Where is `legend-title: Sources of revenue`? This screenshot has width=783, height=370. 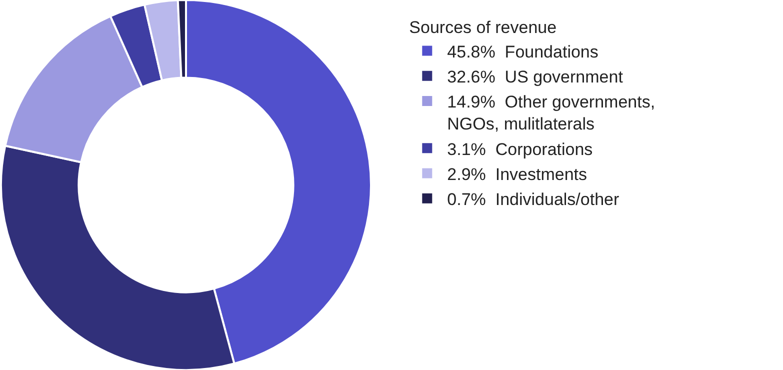 legend-title: Sources of revenue is located at coordinates (483, 28).